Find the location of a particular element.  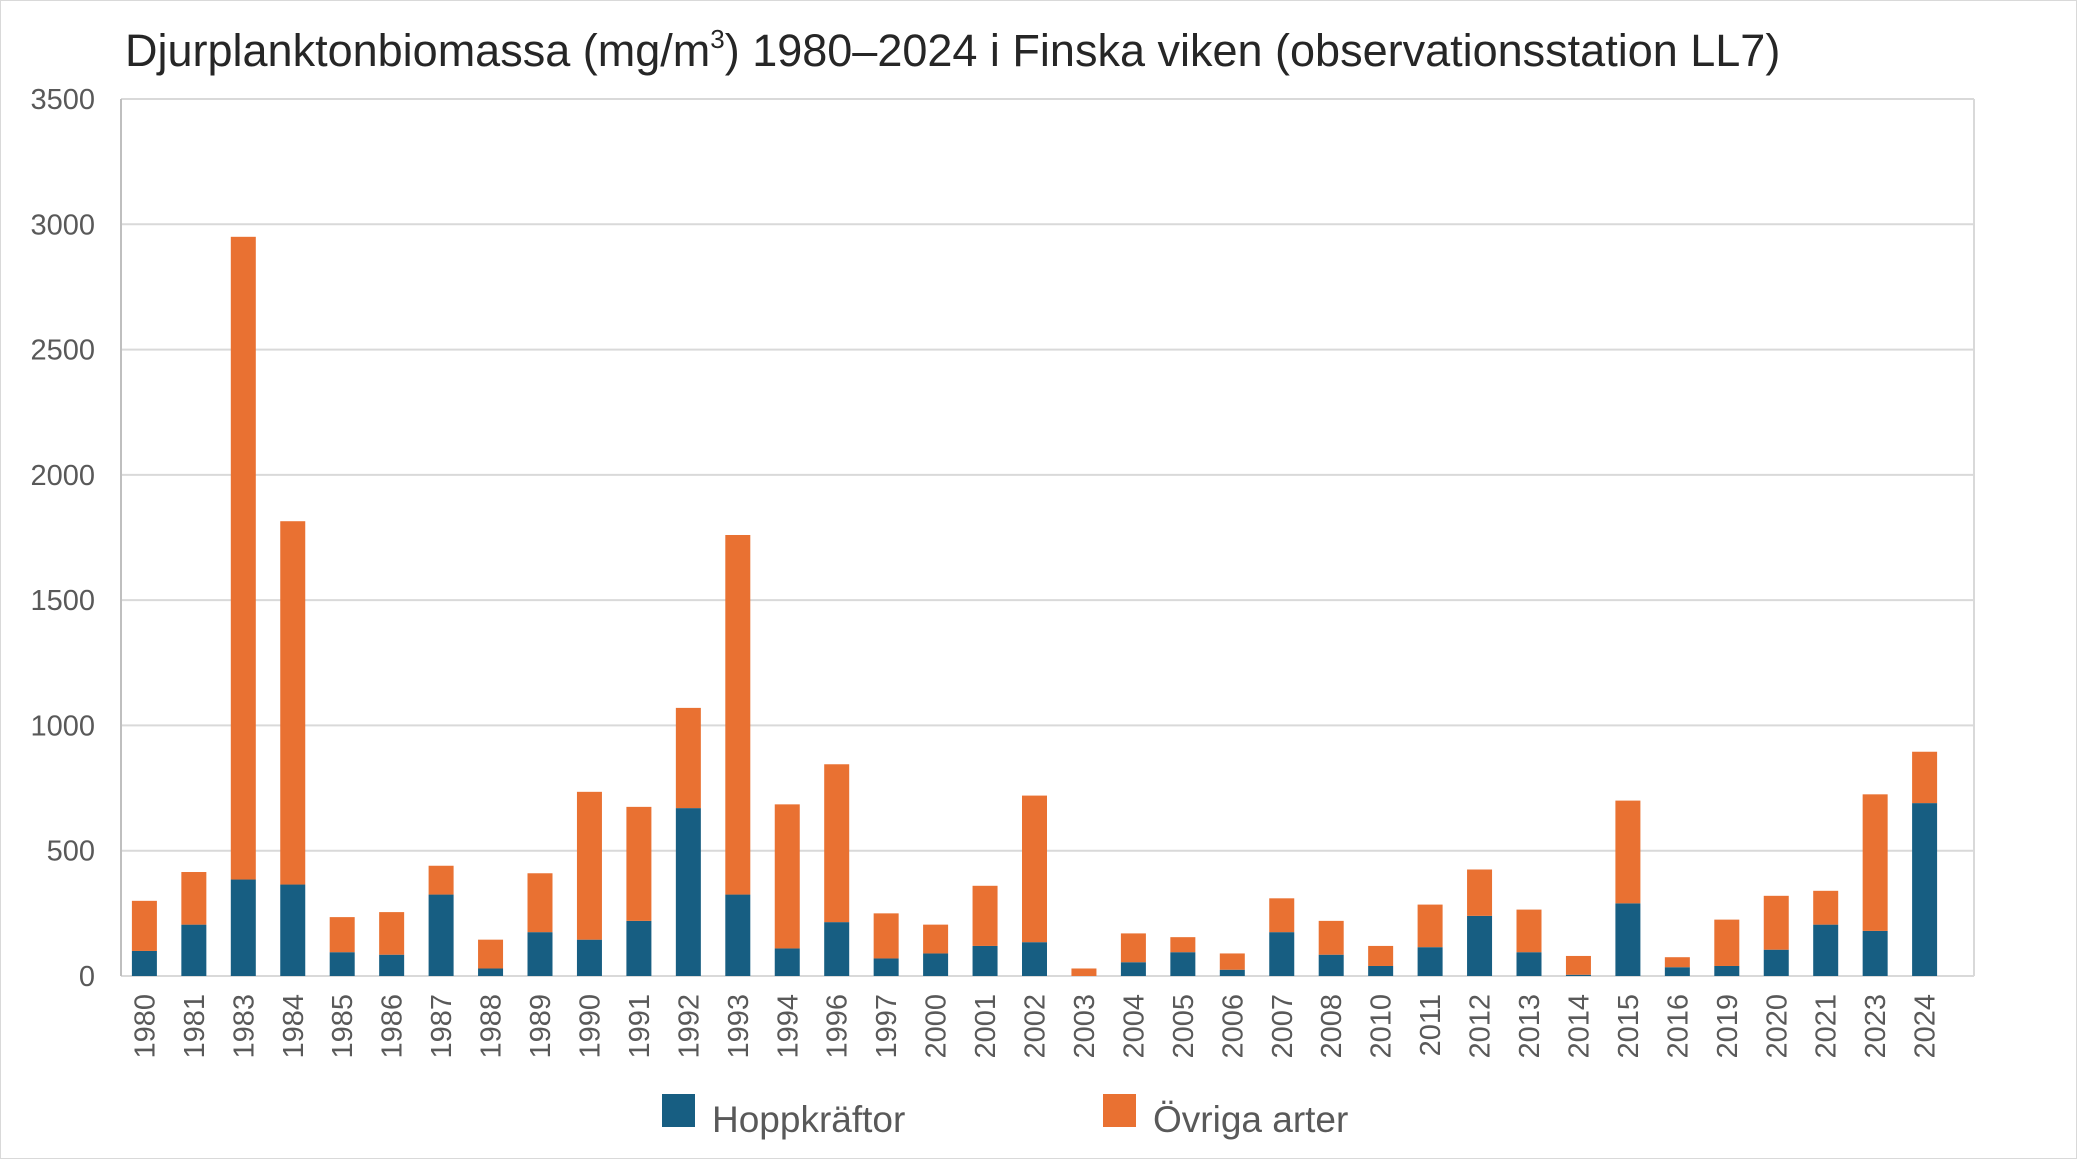

x-tick-label: 1996 is located at coordinates (838, 1026).